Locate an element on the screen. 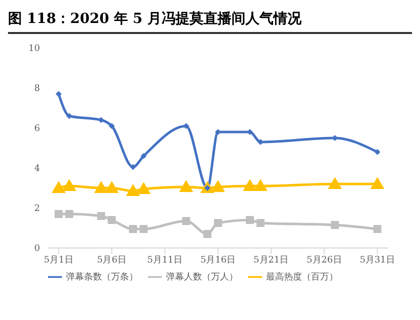  y-tick-label: 4 is located at coordinates (37, 169).